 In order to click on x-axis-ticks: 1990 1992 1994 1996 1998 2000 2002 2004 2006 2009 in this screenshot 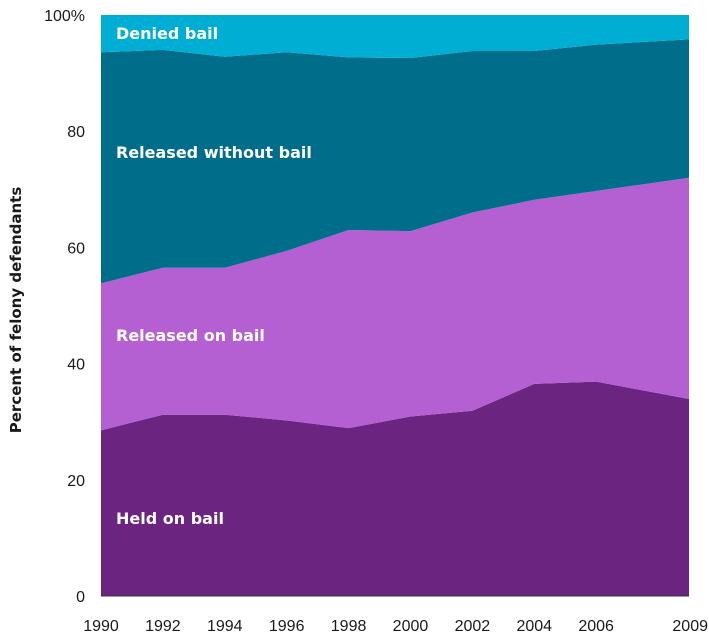, I will do `click(395, 626)`.